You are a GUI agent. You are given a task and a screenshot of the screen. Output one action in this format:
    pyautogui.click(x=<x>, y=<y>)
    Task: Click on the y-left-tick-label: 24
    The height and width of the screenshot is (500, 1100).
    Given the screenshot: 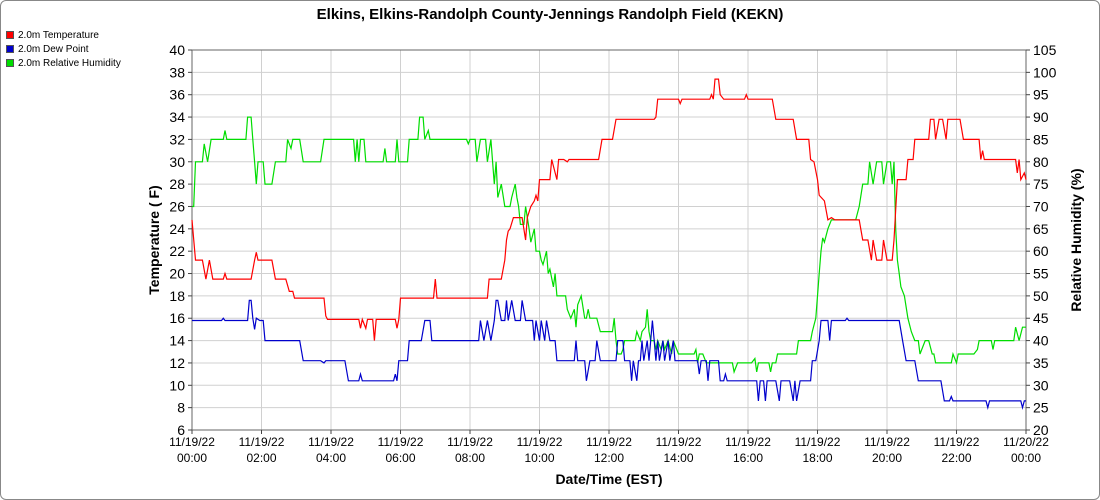 What is the action you would take?
    pyautogui.click(x=177, y=229)
    